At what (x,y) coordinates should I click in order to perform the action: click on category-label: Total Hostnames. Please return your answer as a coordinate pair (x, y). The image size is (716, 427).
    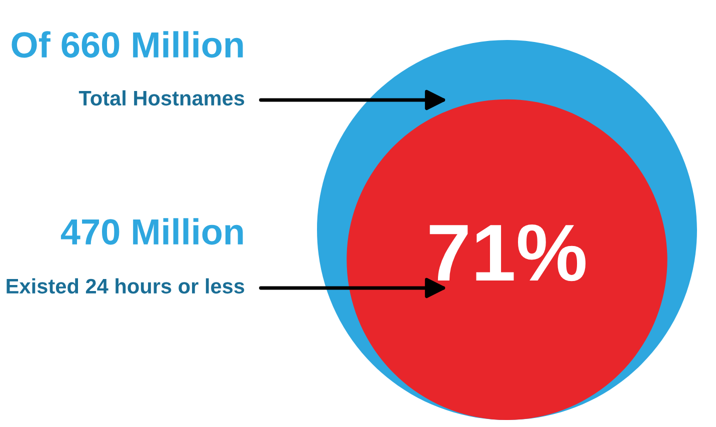
    Looking at the image, I should click on (161, 98).